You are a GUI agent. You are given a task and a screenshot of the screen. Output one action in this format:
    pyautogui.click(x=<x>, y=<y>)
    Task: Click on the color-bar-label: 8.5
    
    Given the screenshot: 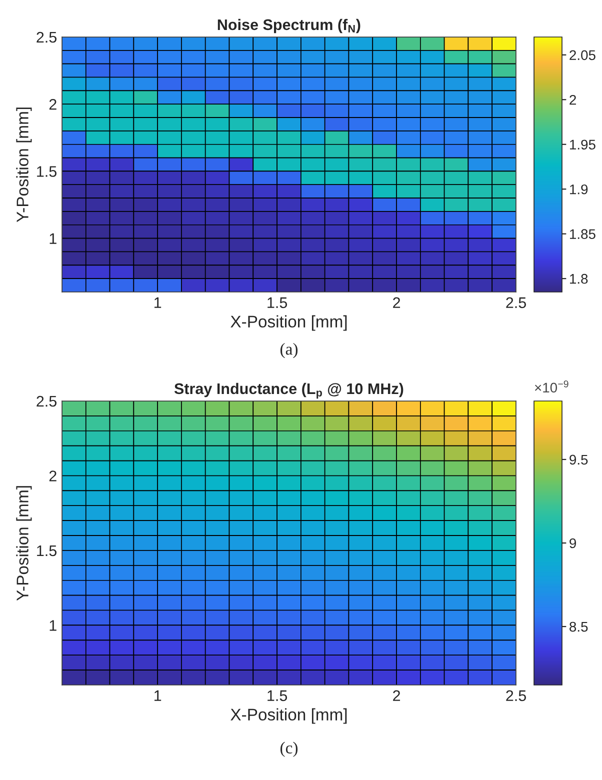 What is the action you would take?
    pyautogui.click(x=579, y=627)
    